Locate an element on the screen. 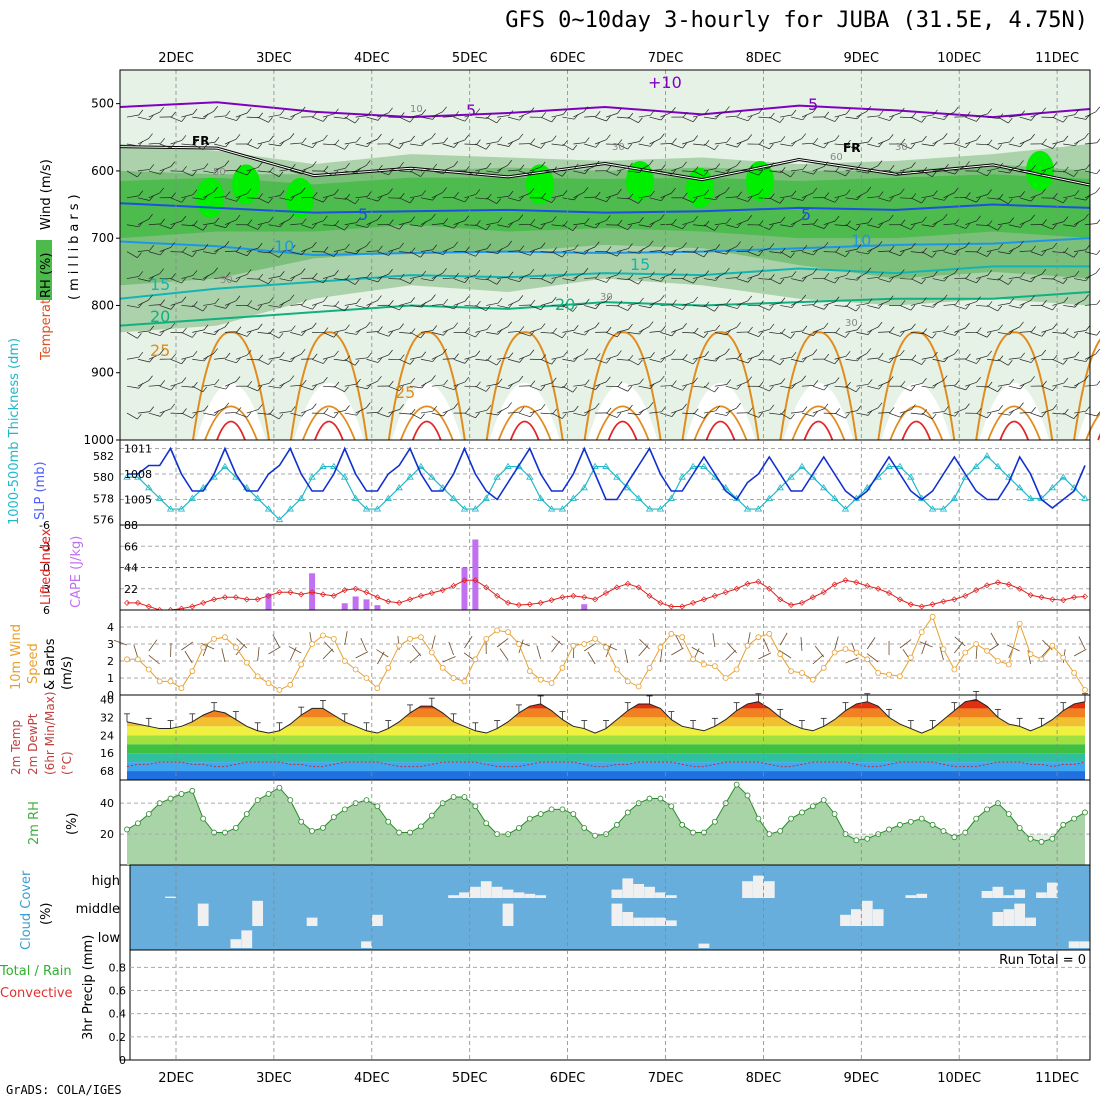  isotherm-25-dome is located at coordinates (818, 386).